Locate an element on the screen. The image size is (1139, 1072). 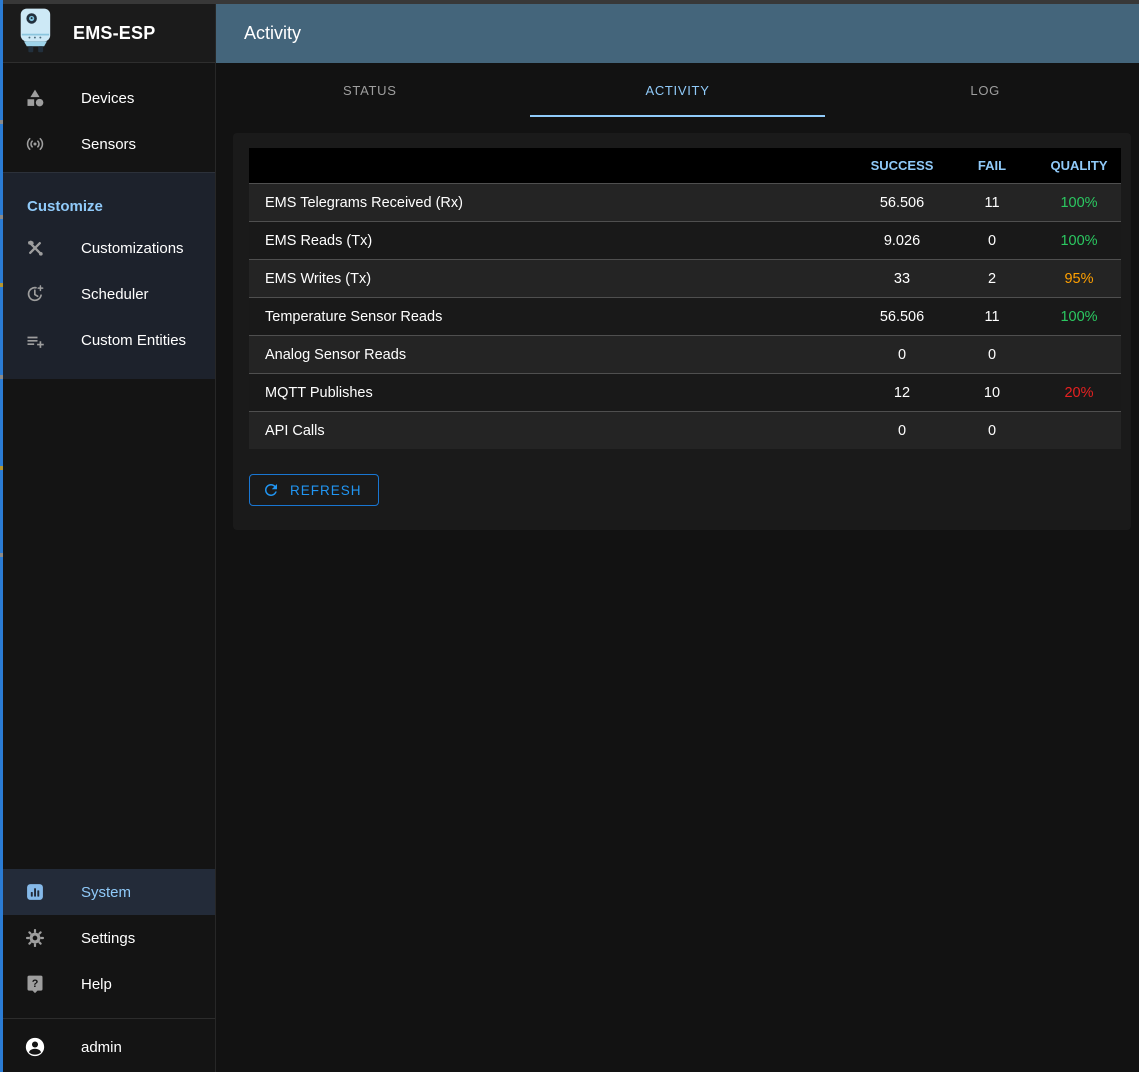
sidebar-divider is located at coordinates (109, 1018).